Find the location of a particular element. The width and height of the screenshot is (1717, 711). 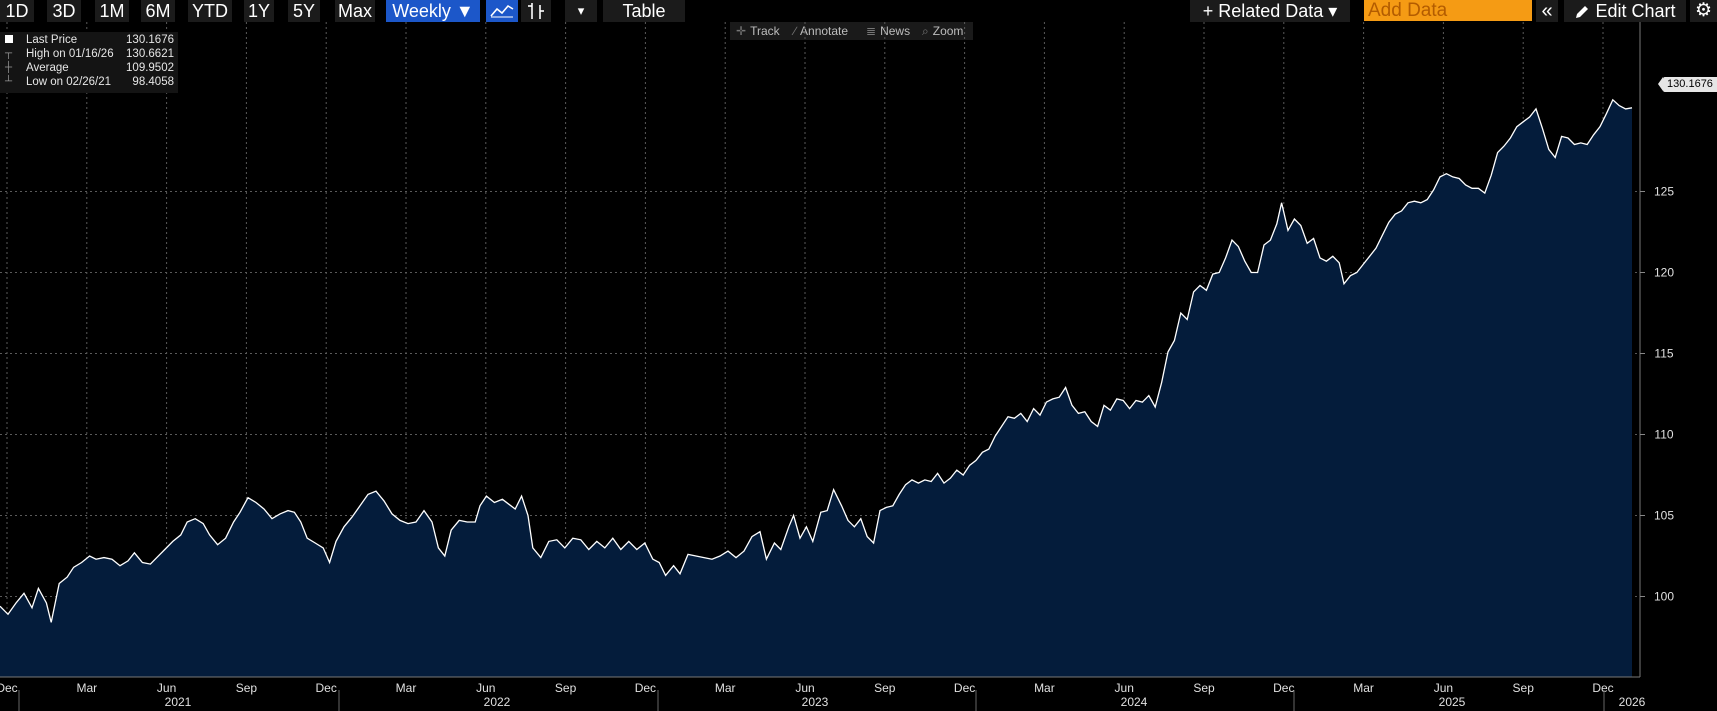

x-year-label: 2022 is located at coordinates (497, 702).